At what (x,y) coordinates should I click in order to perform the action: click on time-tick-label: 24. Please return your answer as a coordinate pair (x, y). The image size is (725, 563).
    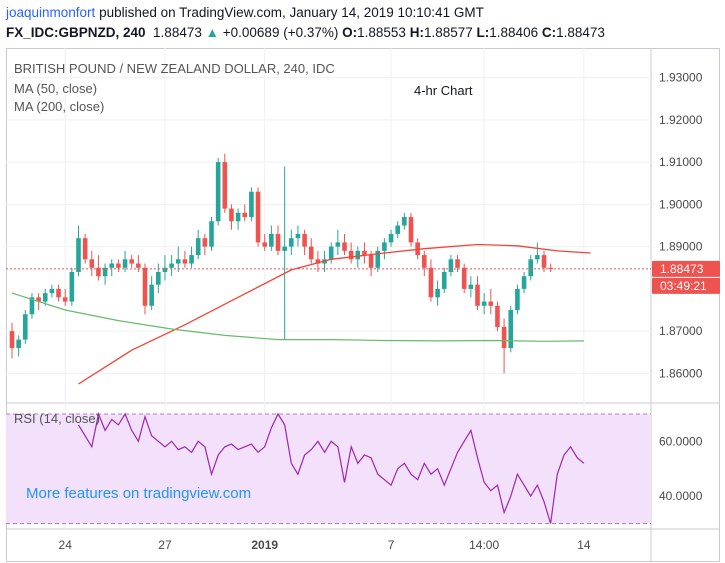
    Looking at the image, I should click on (66, 545).